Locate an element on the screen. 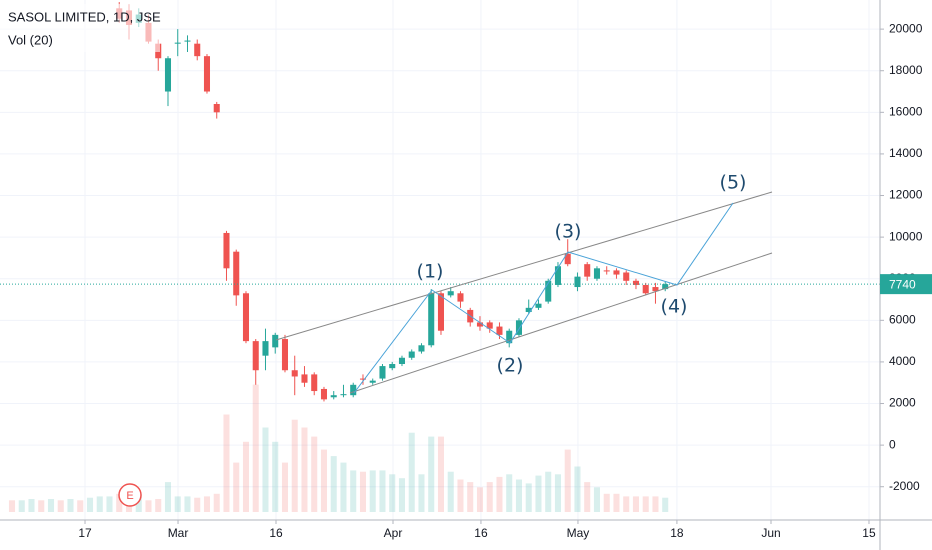 The width and height of the screenshot is (932, 550). wave-label: (5) is located at coordinates (733, 183).